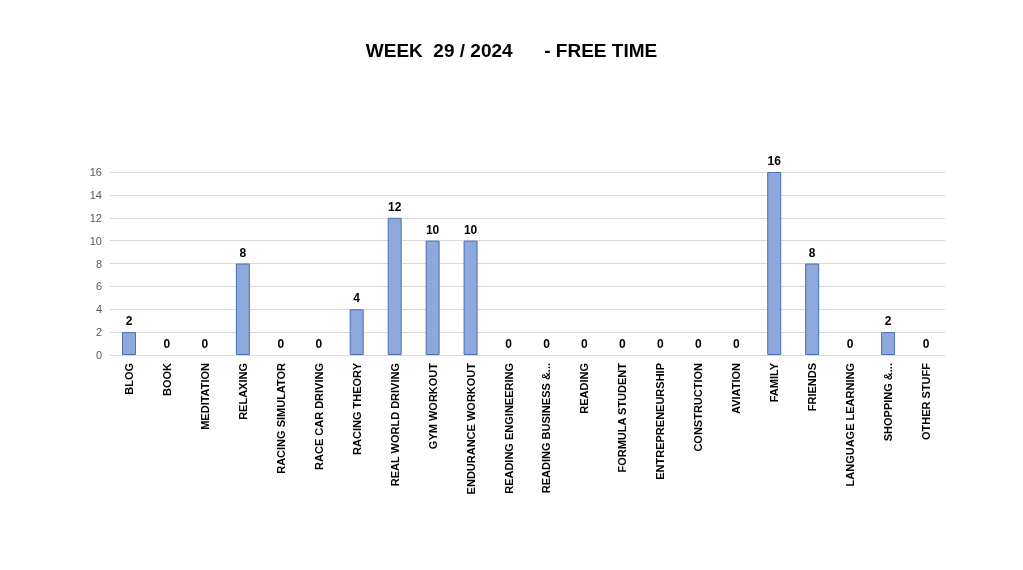 Image resolution: width=1023 pixels, height=570 pixels. Describe the element at coordinates (98, 332) in the screenshot. I see `y-tick-label: 2` at that location.